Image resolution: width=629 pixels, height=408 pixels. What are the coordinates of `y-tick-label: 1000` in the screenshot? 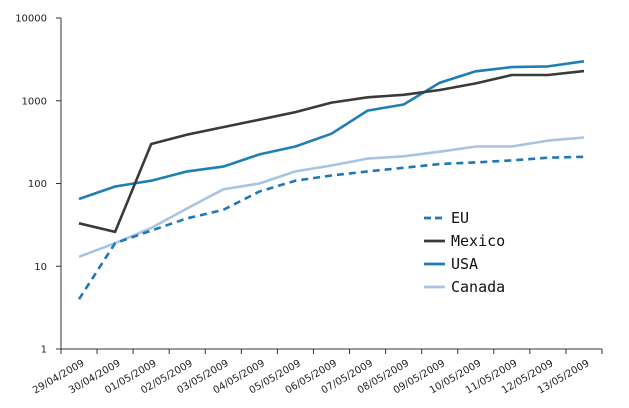 It's located at (34, 101).